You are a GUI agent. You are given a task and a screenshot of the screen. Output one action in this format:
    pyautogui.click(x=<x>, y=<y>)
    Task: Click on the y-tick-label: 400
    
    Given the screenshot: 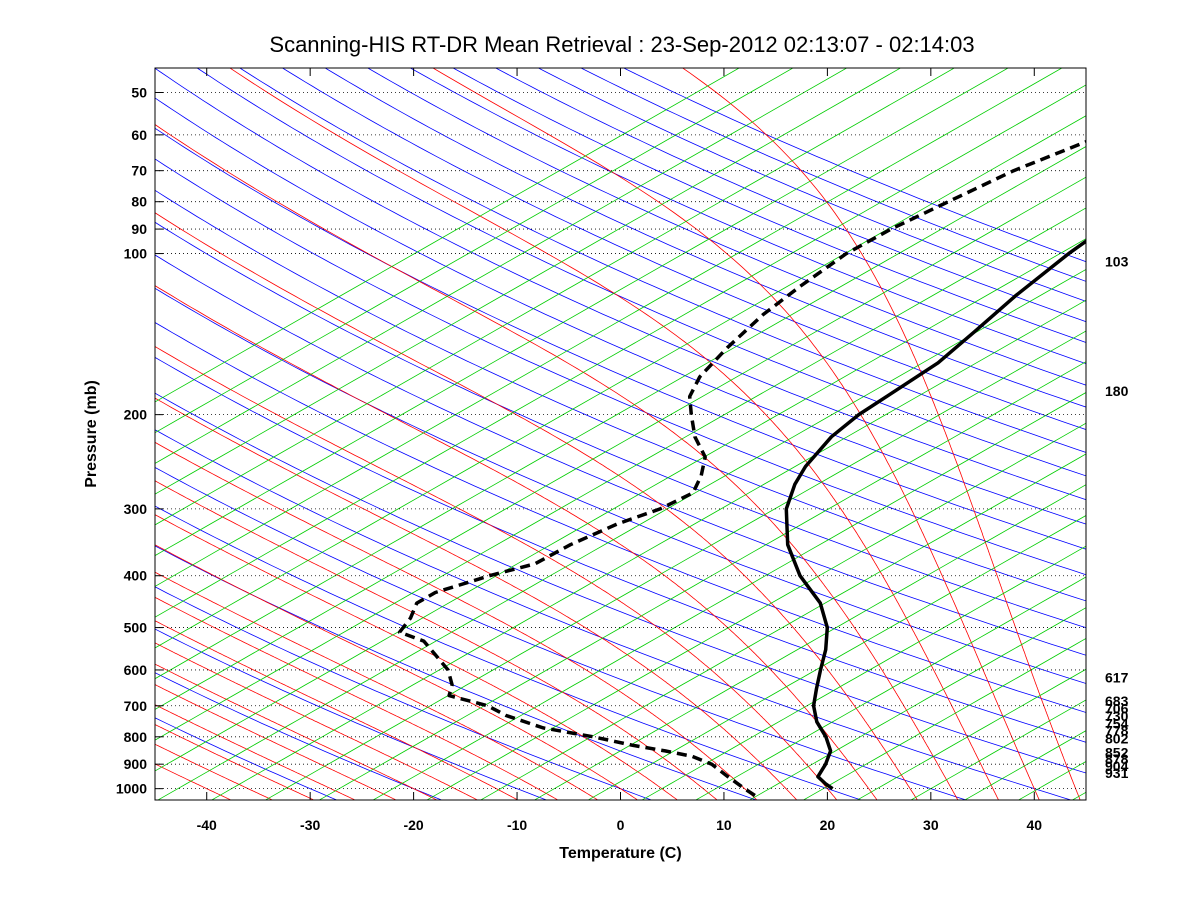 What is the action you would take?
    pyautogui.click(x=136, y=576)
    